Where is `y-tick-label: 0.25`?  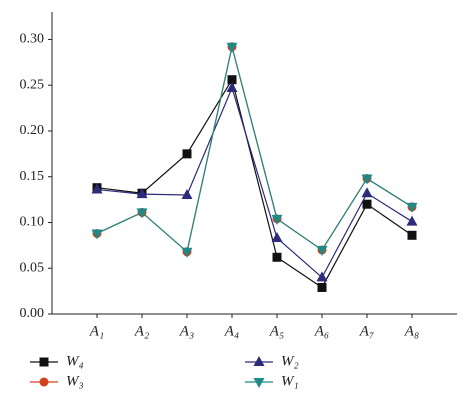
y-tick-label: 0.25 is located at coordinates (32, 84).